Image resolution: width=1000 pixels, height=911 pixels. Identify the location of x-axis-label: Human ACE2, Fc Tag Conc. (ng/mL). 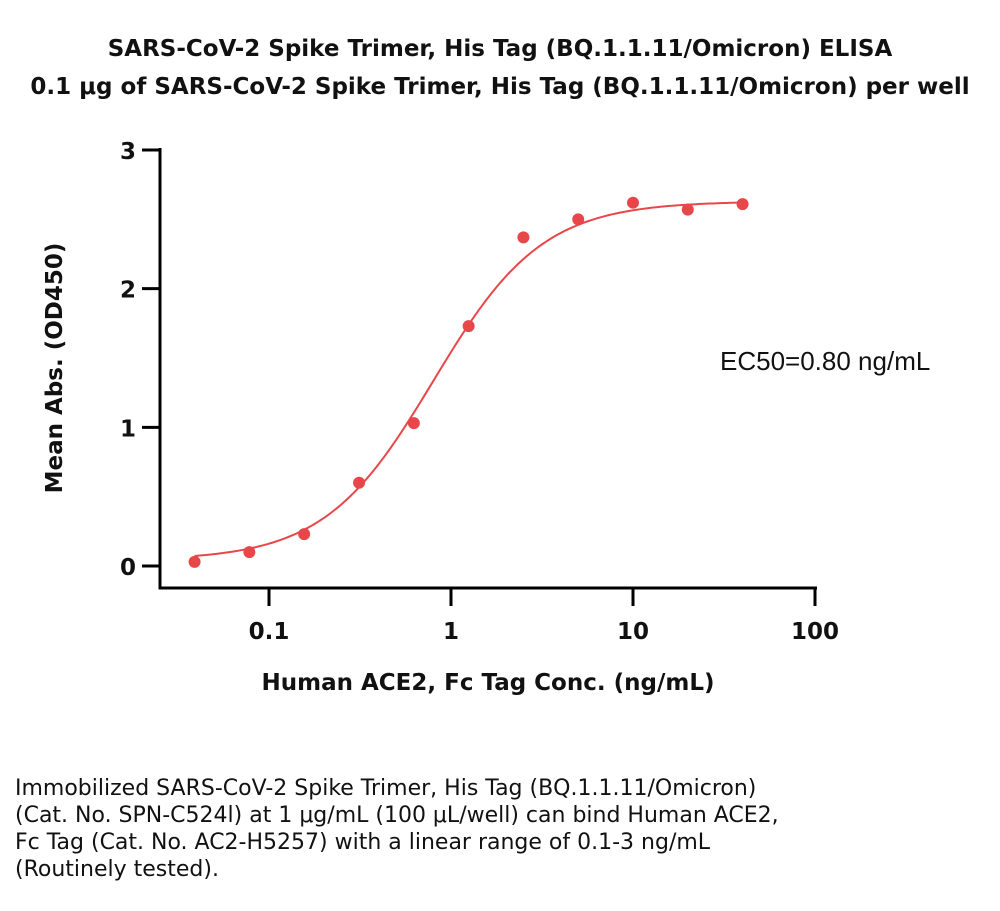
(487, 683).